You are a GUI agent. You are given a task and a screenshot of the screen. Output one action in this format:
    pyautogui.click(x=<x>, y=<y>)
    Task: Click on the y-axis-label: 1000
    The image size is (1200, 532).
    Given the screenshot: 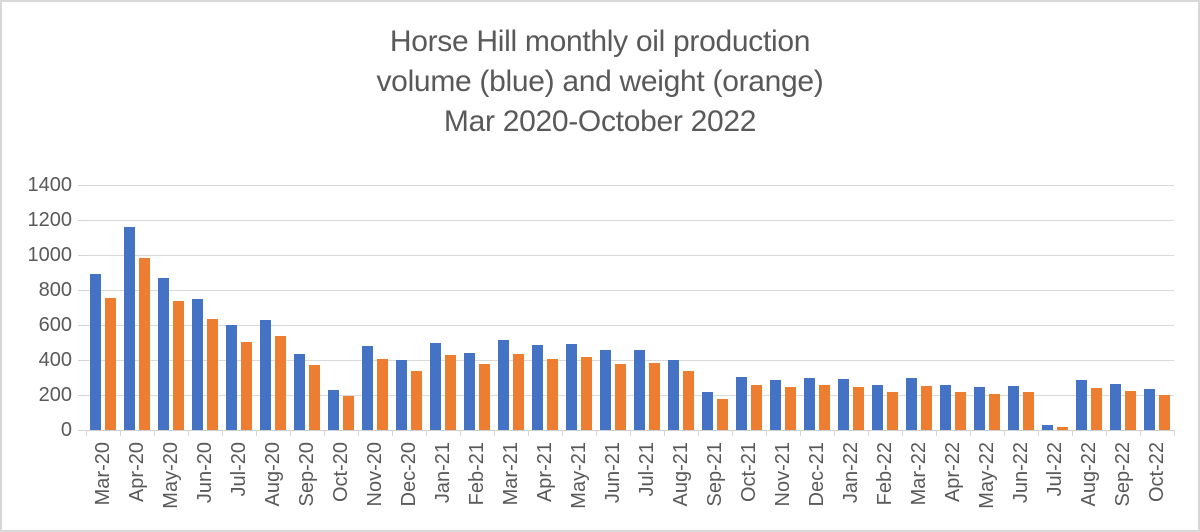 What is the action you would take?
    pyautogui.click(x=50, y=255)
    